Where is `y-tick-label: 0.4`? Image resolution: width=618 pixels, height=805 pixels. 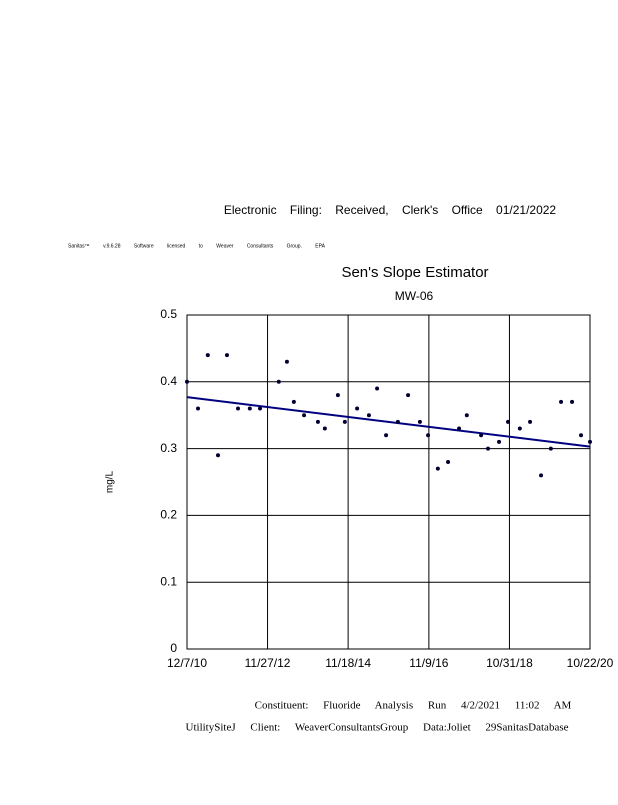
y-tick-label: 0.4 is located at coordinates (168, 381).